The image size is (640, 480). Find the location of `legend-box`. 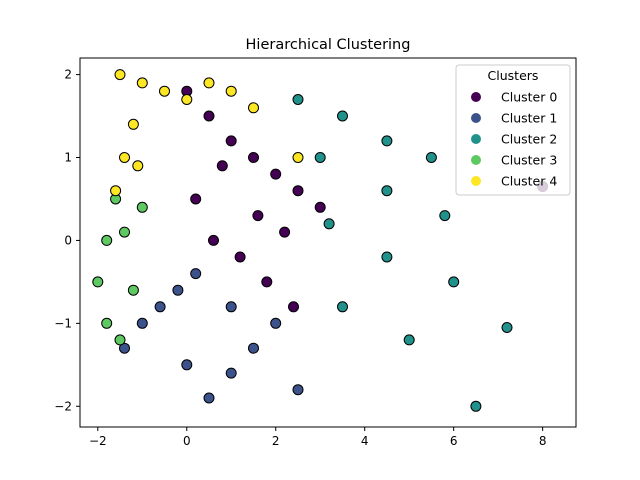

legend-box is located at coordinates (513, 130).